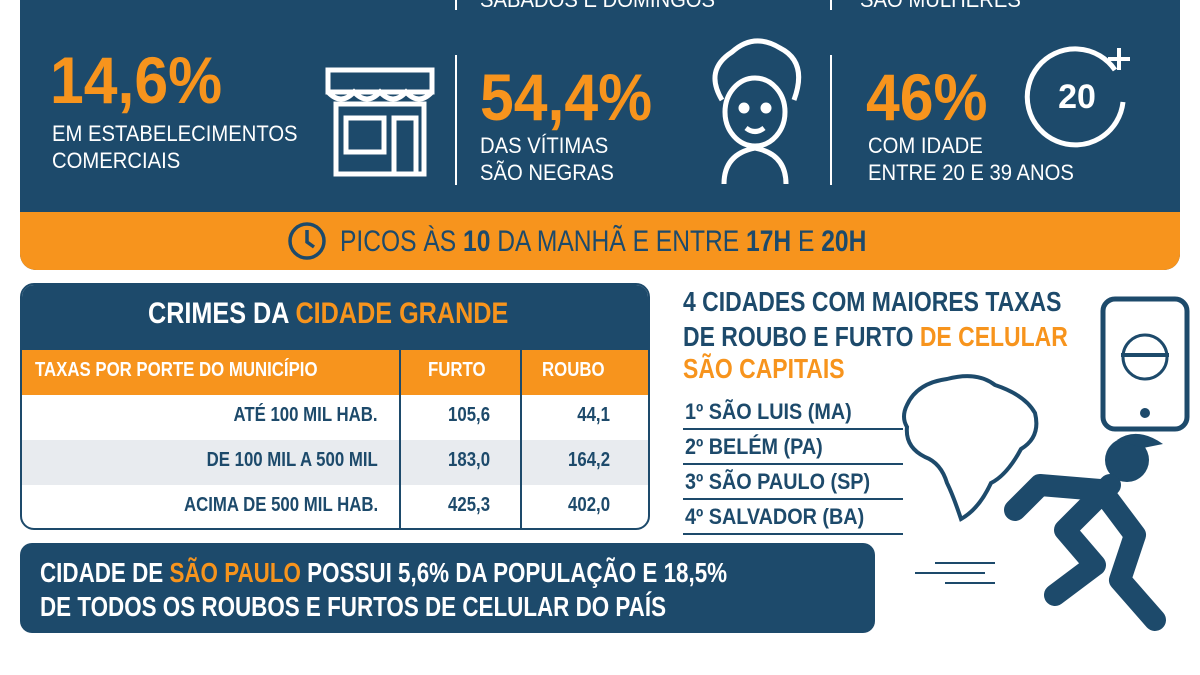  What do you see at coordinates (927, 97) in the screenshot?
I see `stat-value: 46%` at bounding box center [927, 97].